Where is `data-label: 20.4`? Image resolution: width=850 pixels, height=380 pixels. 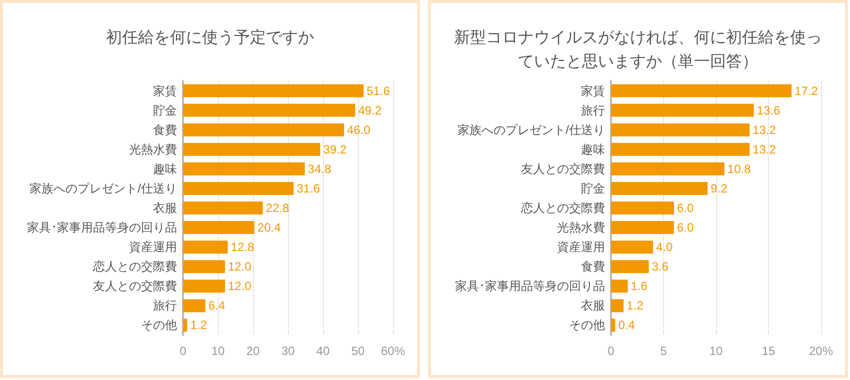
data-label: 20.4 is located at coordinates (269, 227).